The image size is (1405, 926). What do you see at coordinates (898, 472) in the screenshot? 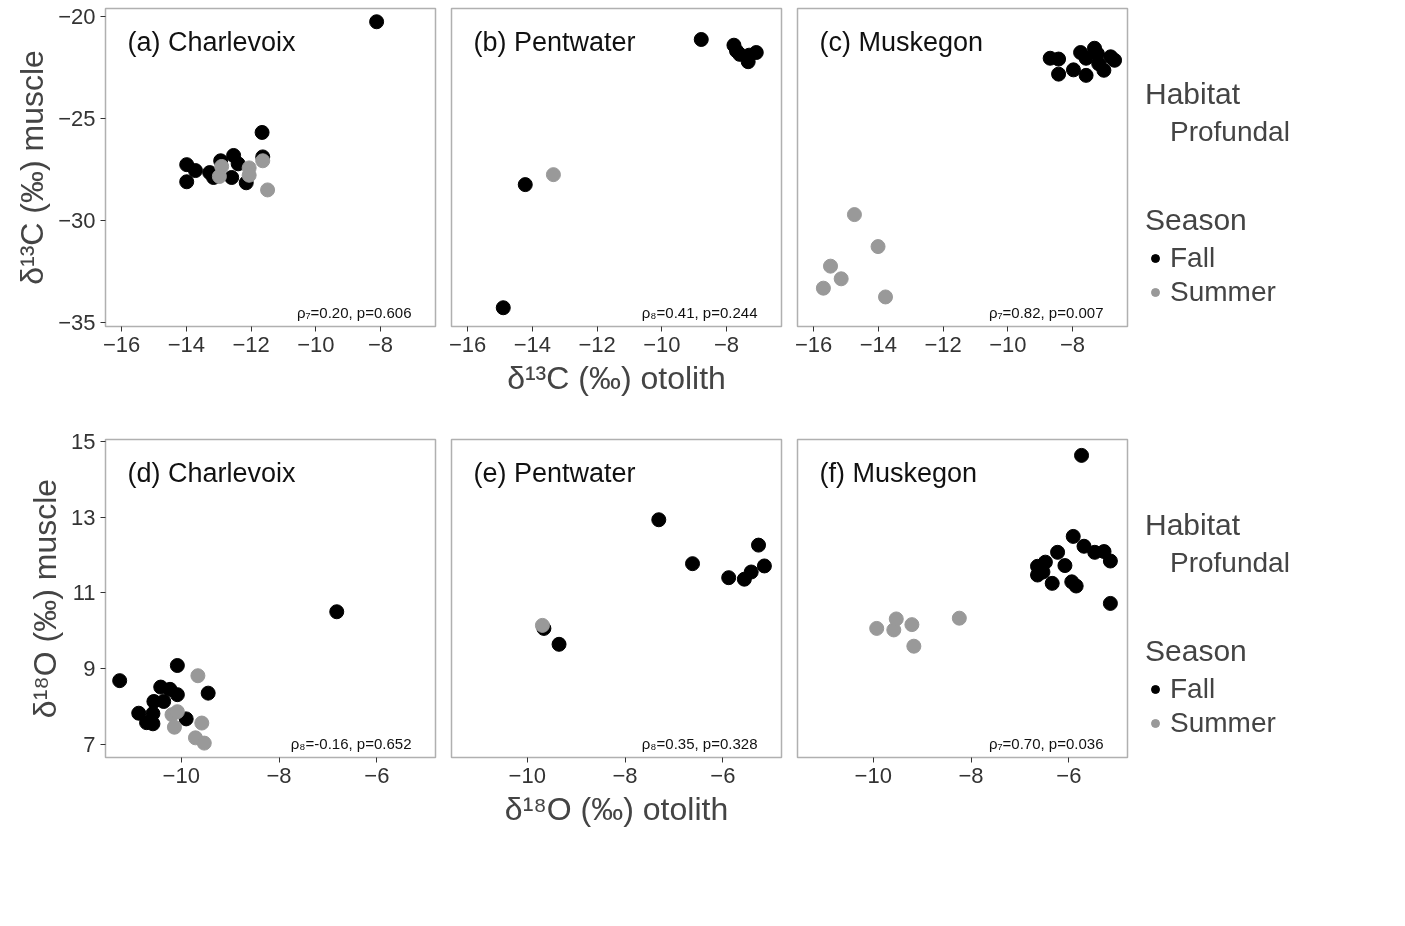
I see `text: (f) Muskegon` at bounding box center [898, 472].